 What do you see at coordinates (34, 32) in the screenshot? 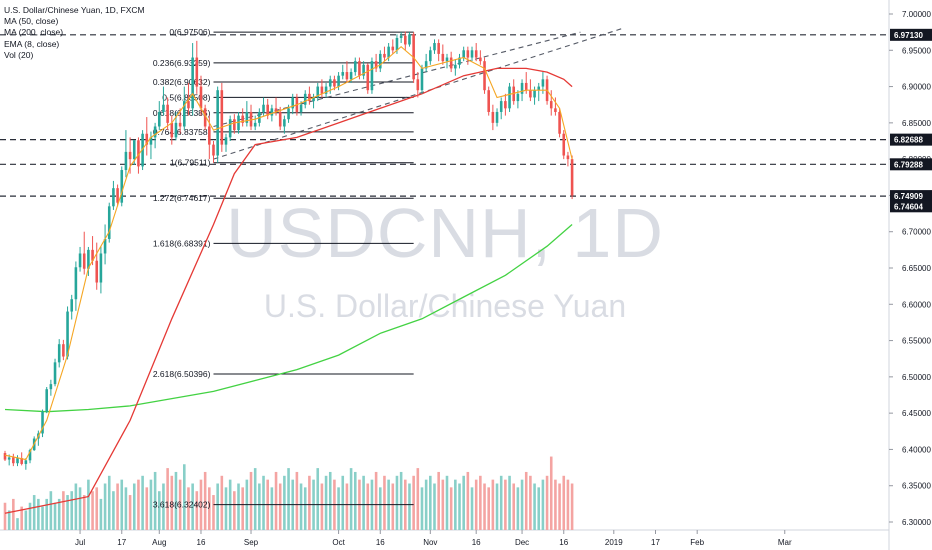
I see `indicator-ma200-label: MA (200, close)` at bounding box center [34, 32].